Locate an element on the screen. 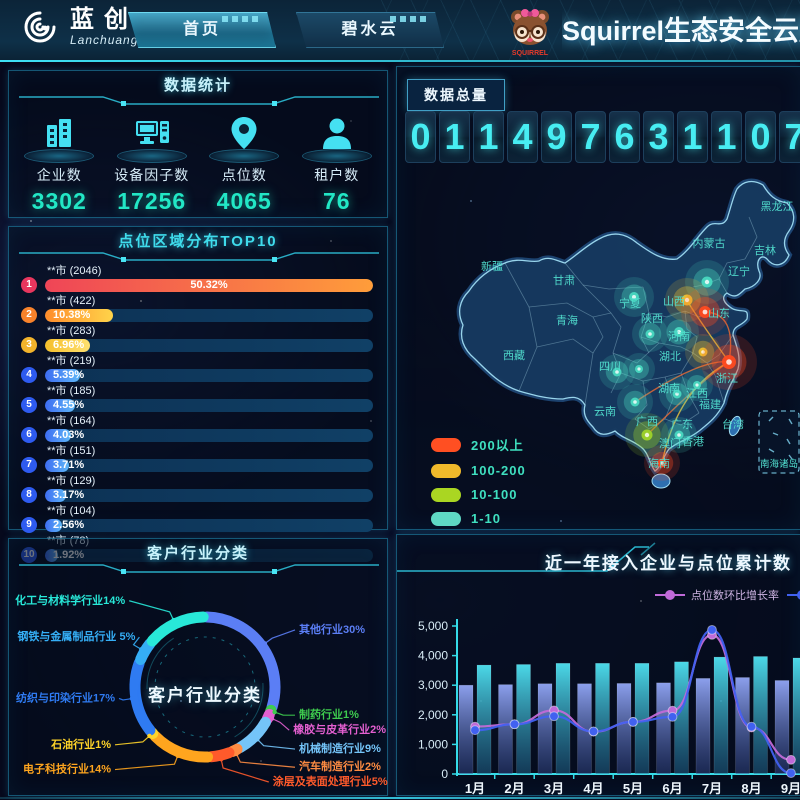 The image size is (800, 800). mascot-label: SQUIRREL is located at coordinates (530, 53).